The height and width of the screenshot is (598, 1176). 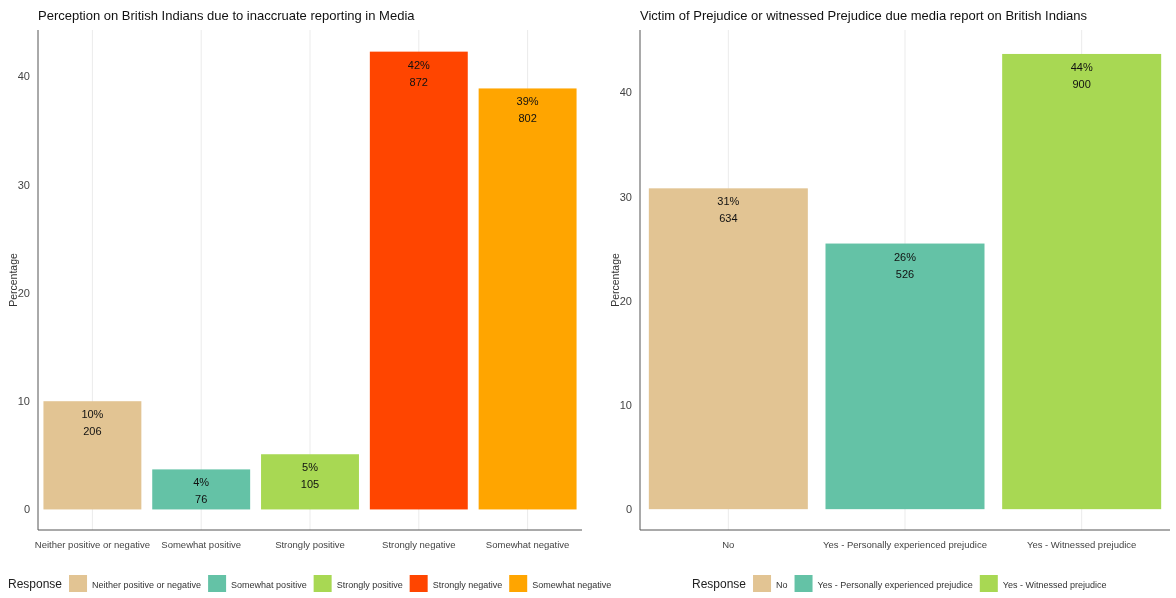 I want to click on x-tick-label: Strongly positive, so click(x=310, y=544).